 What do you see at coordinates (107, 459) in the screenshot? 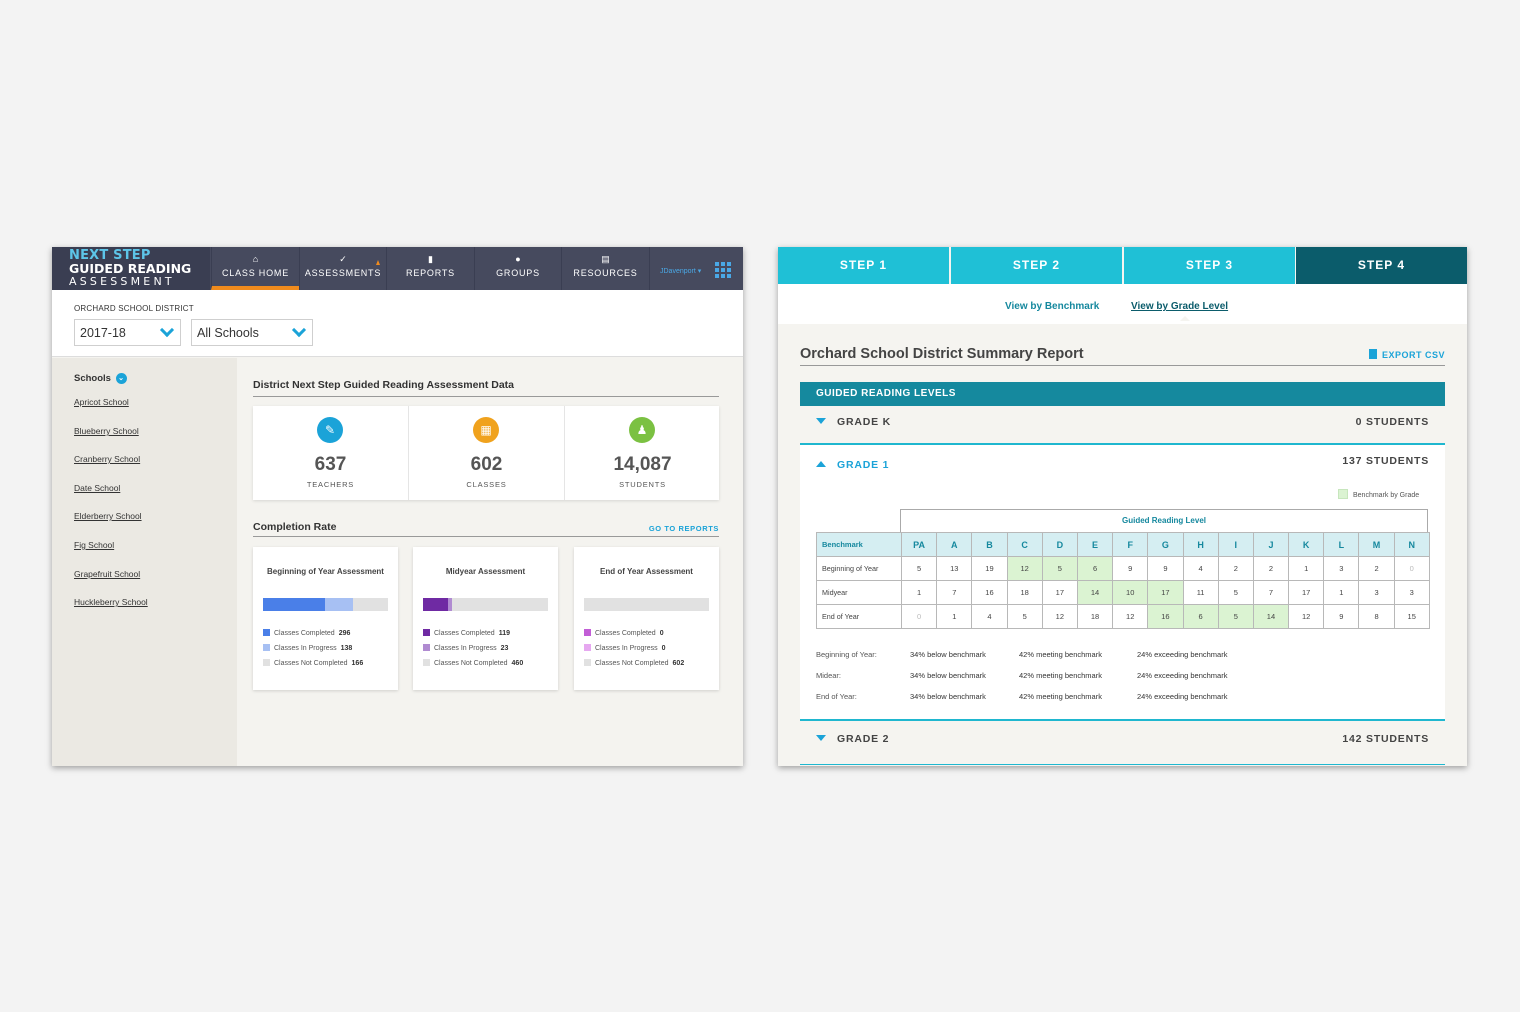
I see `school-link-cranberry: Cranberry School` at bounding box center [107, 459].